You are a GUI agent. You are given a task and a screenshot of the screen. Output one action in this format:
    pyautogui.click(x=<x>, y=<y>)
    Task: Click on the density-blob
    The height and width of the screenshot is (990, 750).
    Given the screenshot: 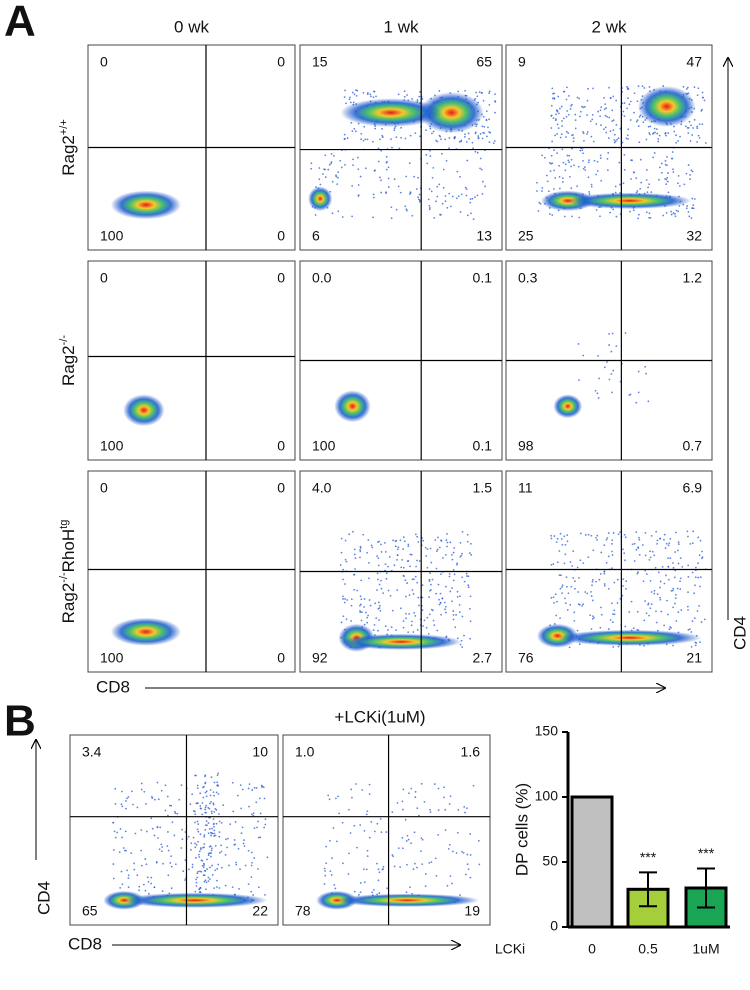 What is the action you would take?
    pyautogui.click(x=451, y=113)
    